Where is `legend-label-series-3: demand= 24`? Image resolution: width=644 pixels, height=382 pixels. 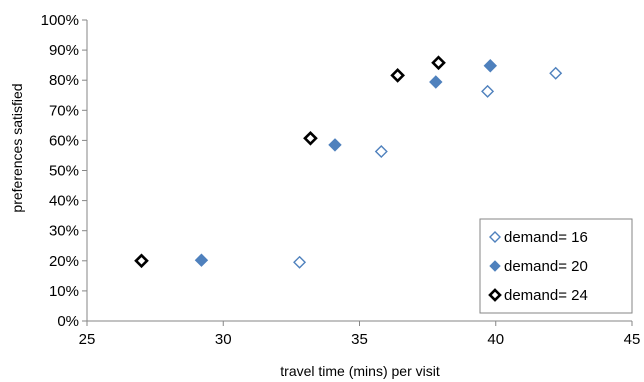
legend-label-series-3: demand= 24 is located at coordinates (546, 295).